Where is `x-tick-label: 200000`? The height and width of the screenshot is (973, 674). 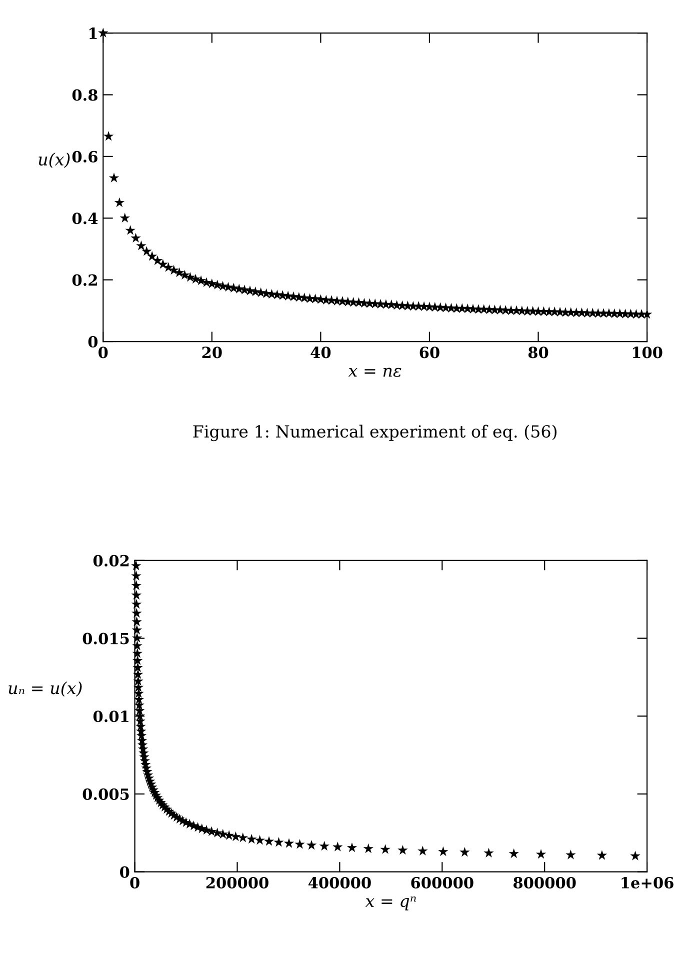
x-tick-label: 200000 is located at coordinates (237, 882).